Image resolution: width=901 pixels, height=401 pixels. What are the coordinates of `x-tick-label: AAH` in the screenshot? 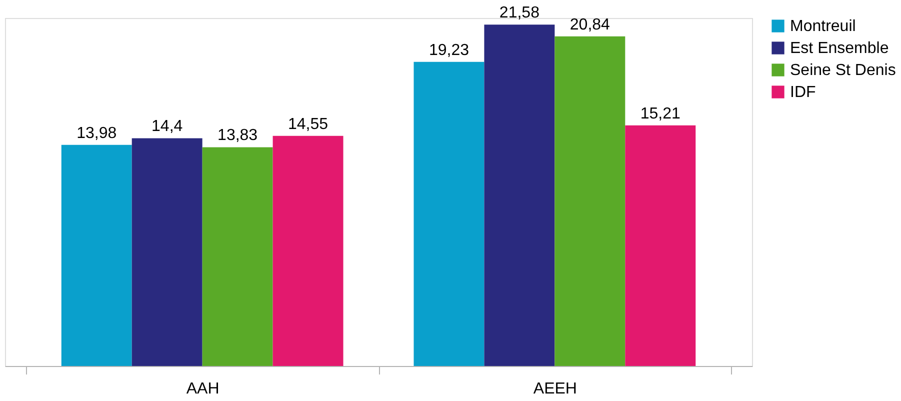 It's located at (203, 389).